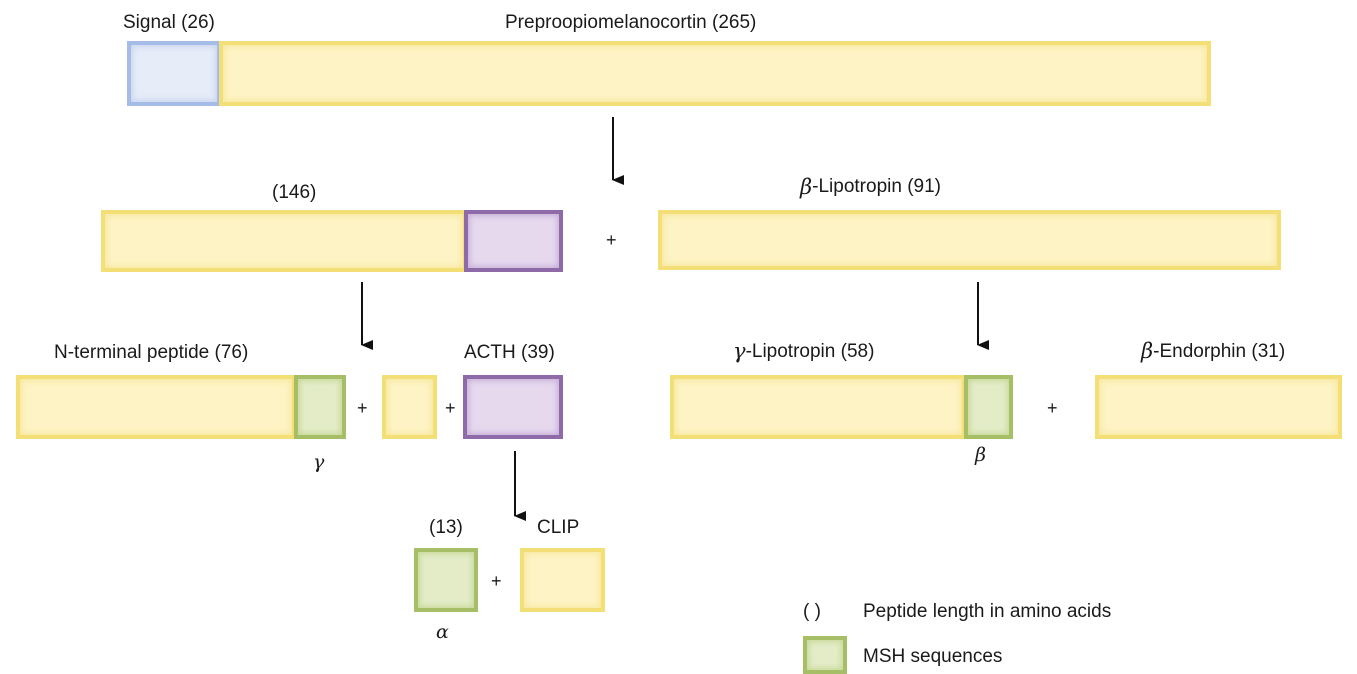  I want to click on beta-lipotropin-label: β-Lipotropin (91), so click(870, 188).